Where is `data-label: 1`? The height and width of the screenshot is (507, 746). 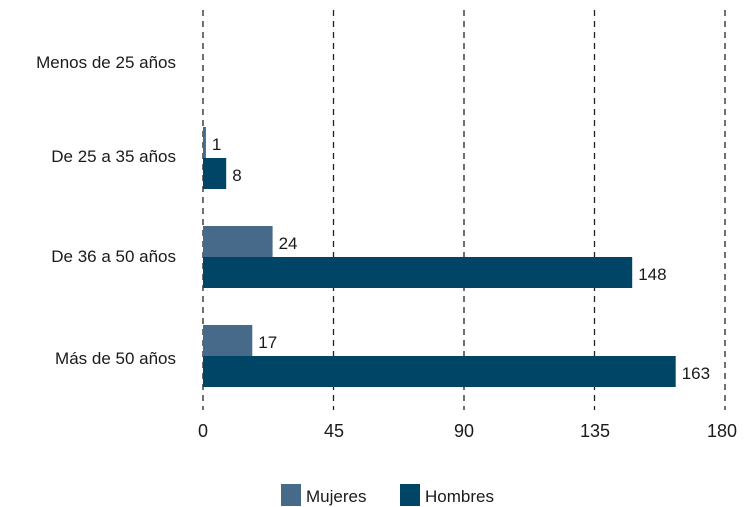
data-label: 1 is located at coordinates (216, 144).